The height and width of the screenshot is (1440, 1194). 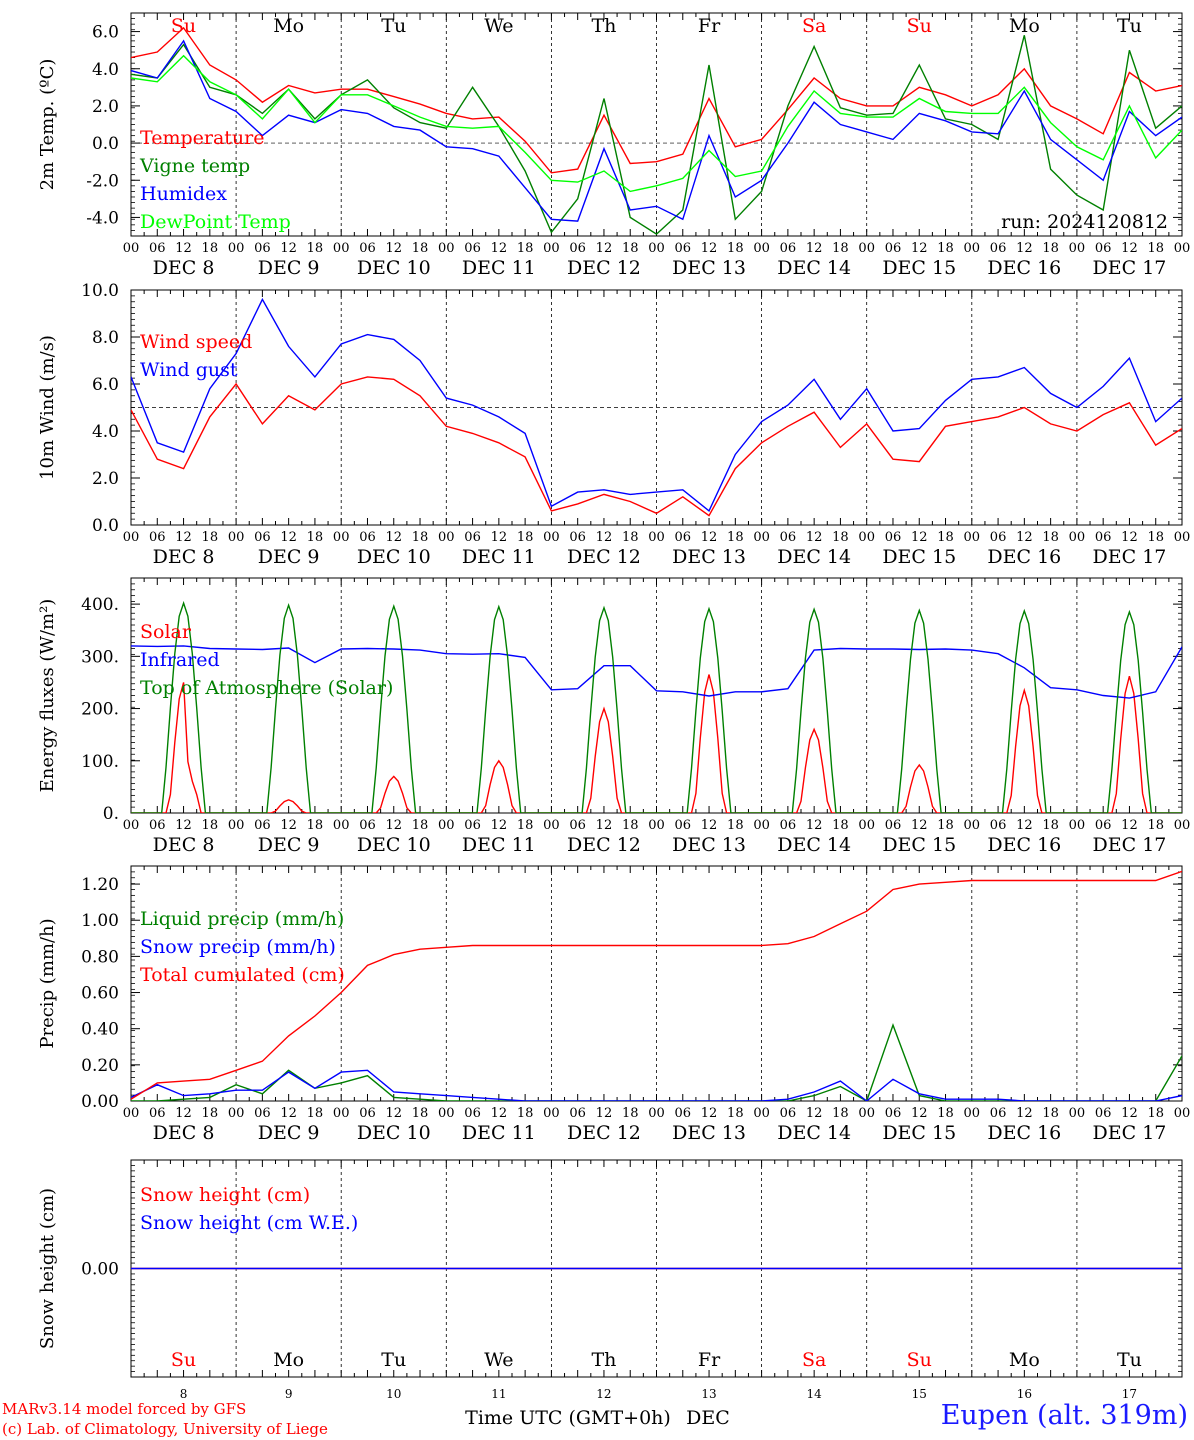 I want to click on y-tick-label: 1.20, so click(x=100, y=885).